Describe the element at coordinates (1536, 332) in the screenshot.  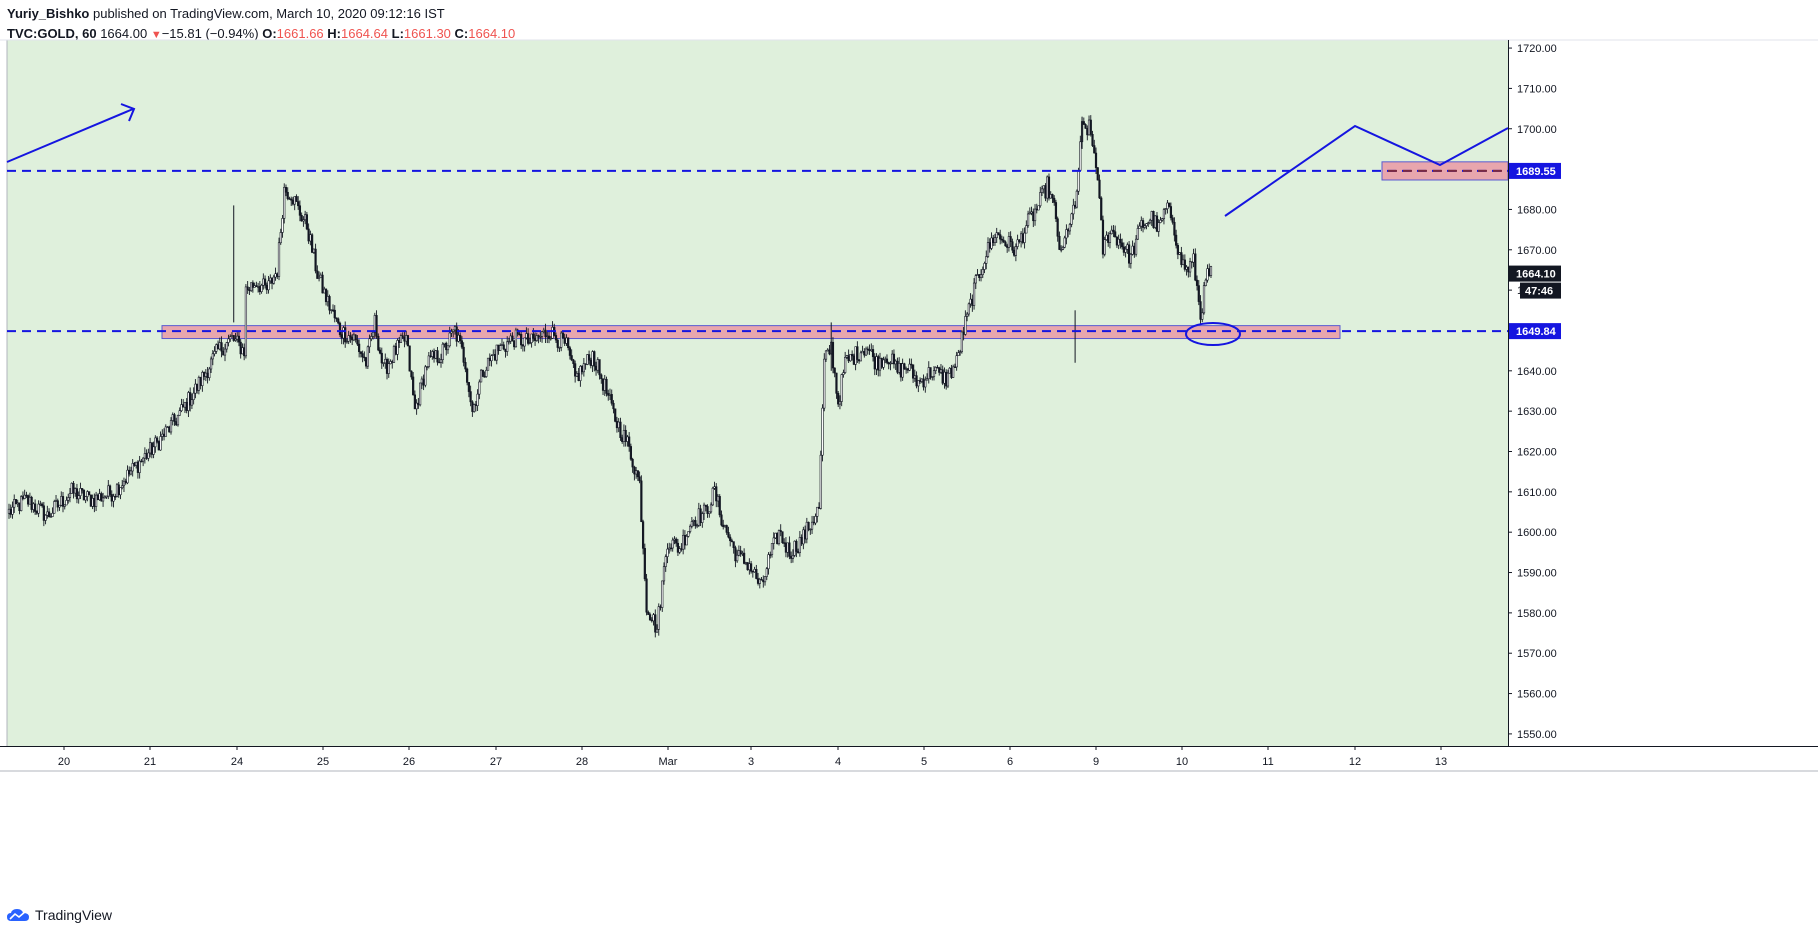
I see `price-tag-label: 1649.84` at that location.